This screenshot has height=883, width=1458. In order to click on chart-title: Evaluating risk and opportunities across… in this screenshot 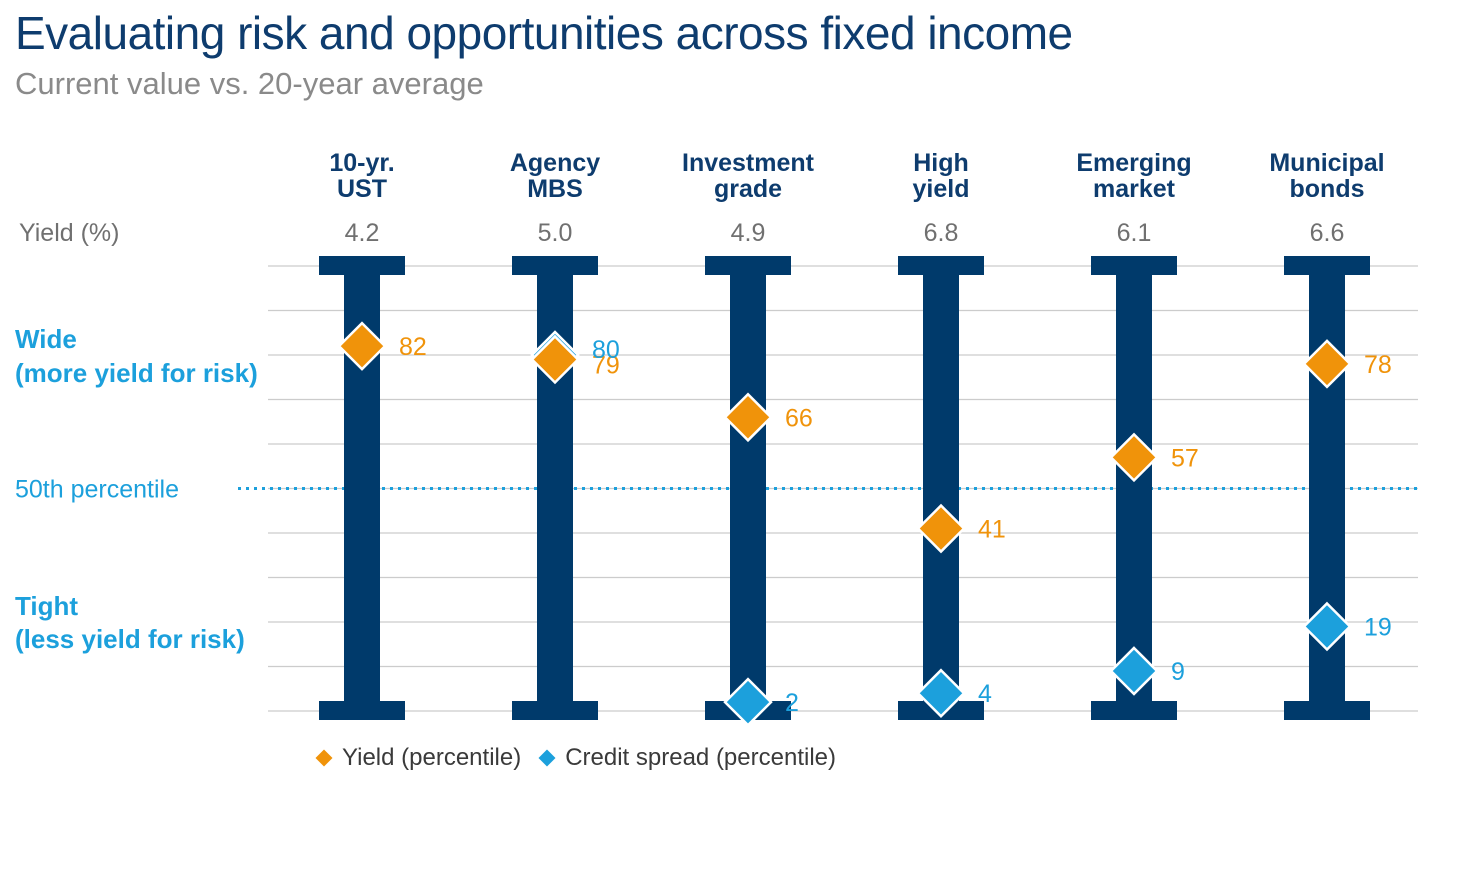, I will do `click(544, 33)`.